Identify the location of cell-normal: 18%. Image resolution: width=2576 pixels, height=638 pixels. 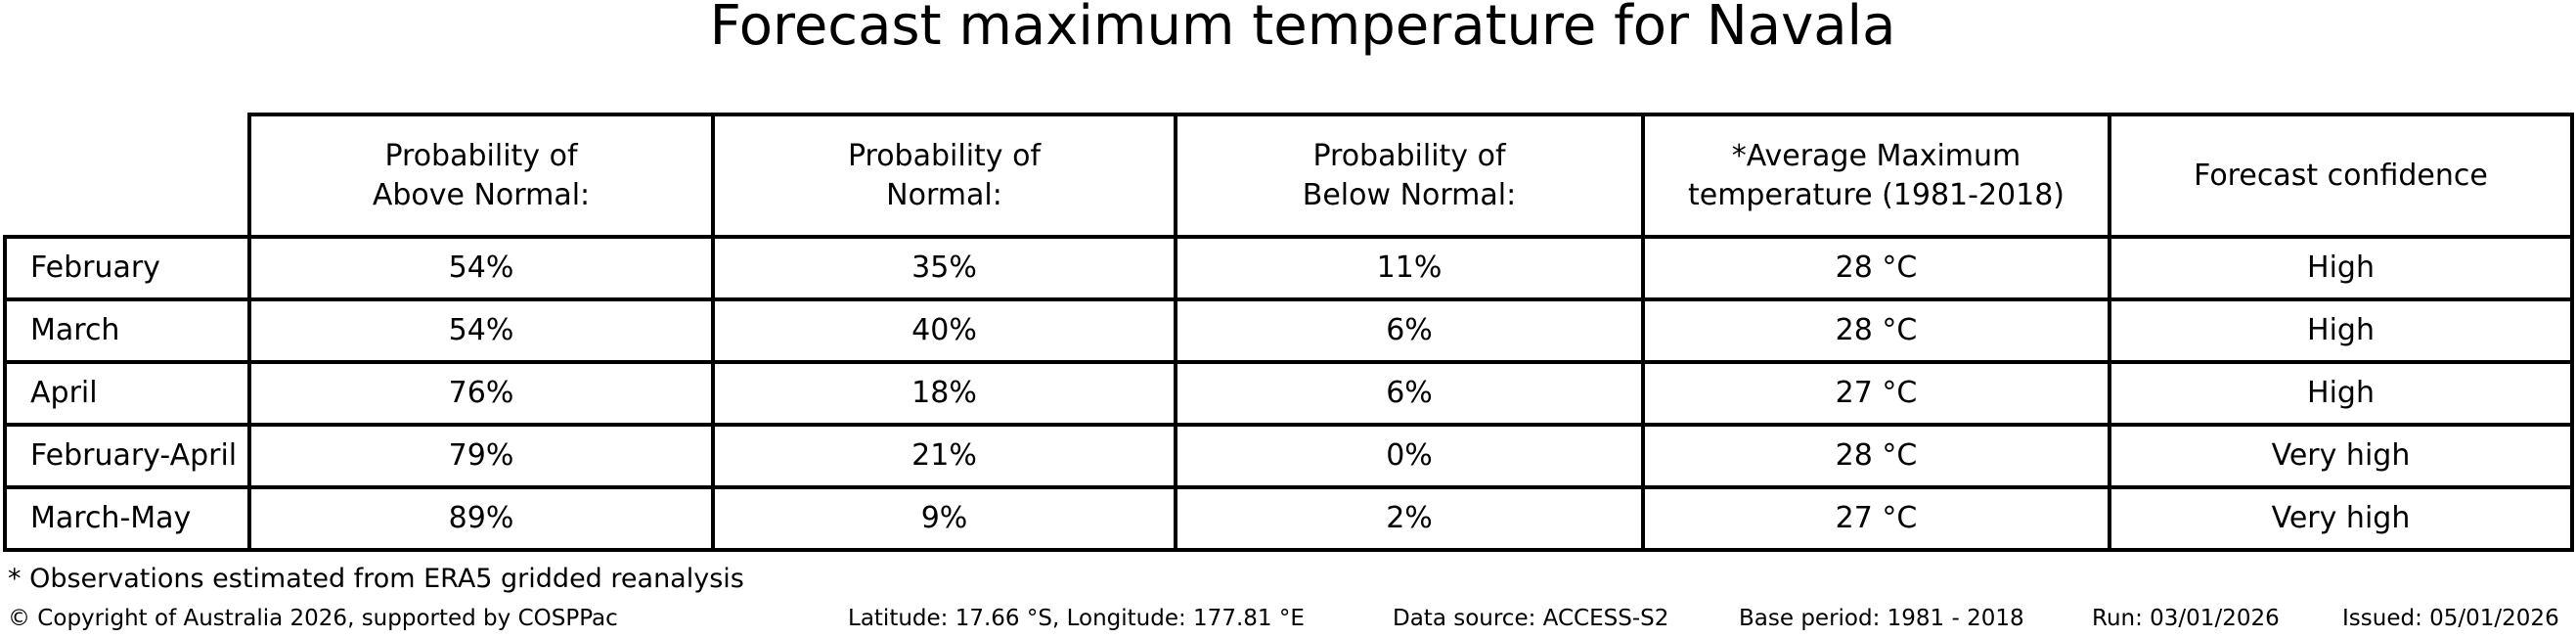
(944, 393).